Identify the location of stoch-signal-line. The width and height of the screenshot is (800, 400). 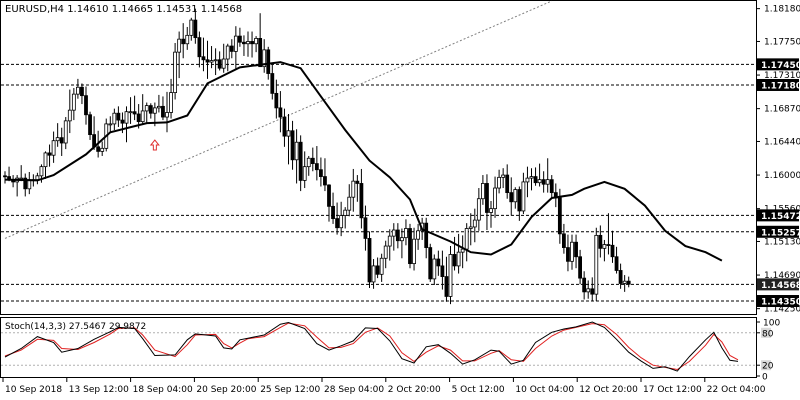
(371, 346).